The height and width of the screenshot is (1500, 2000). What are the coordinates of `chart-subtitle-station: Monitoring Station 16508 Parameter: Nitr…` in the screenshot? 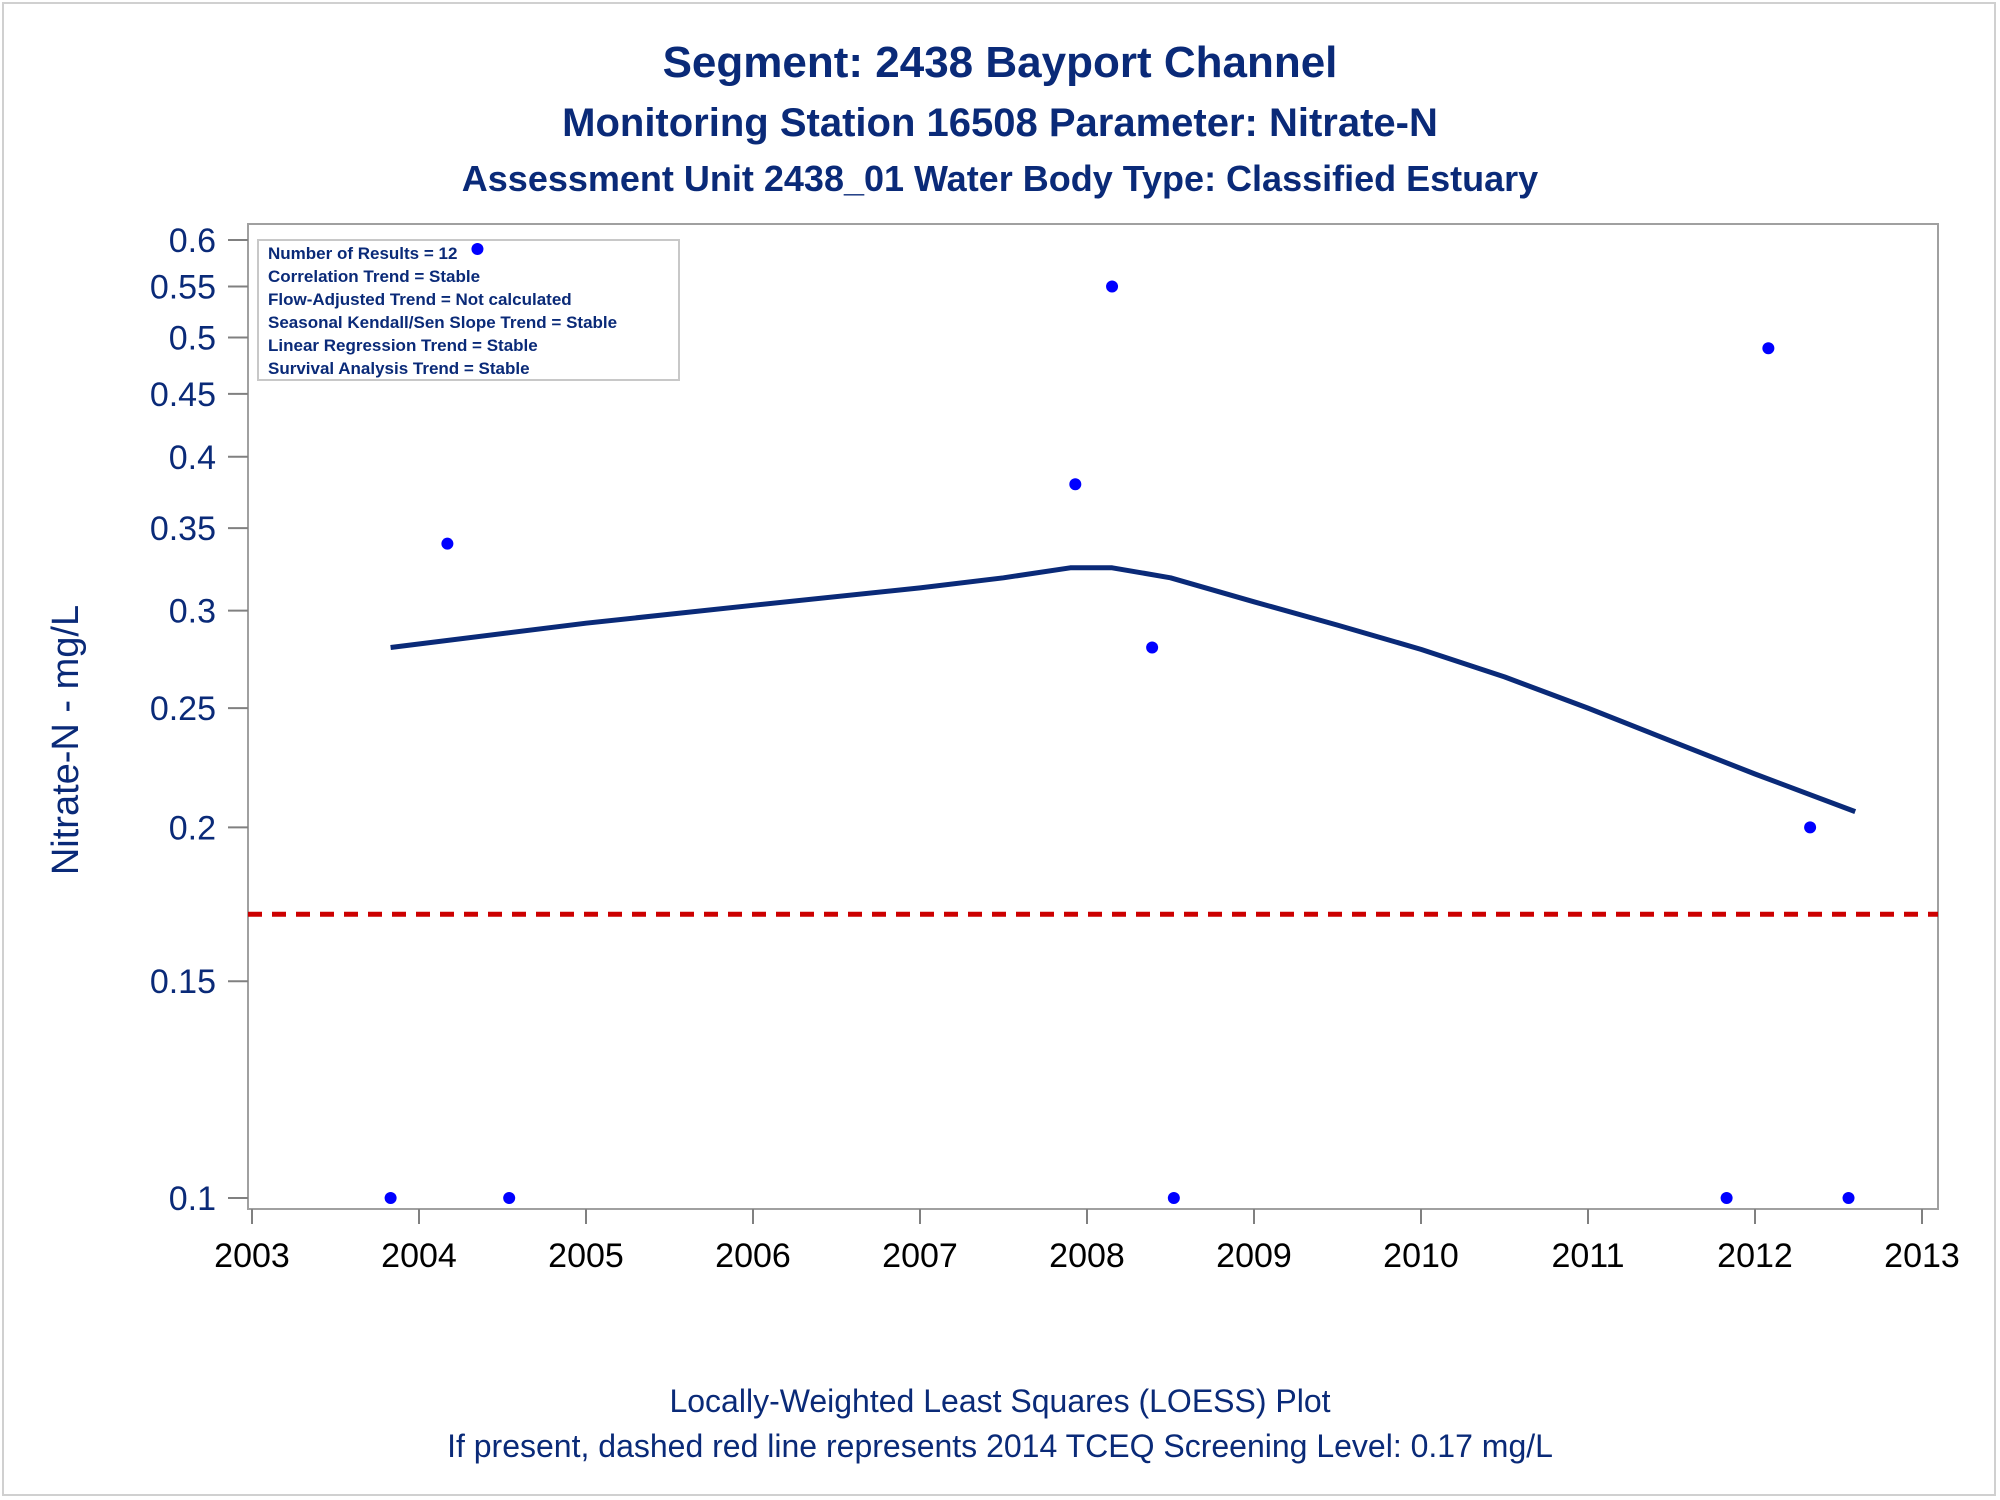 It's located at (1000, 123).